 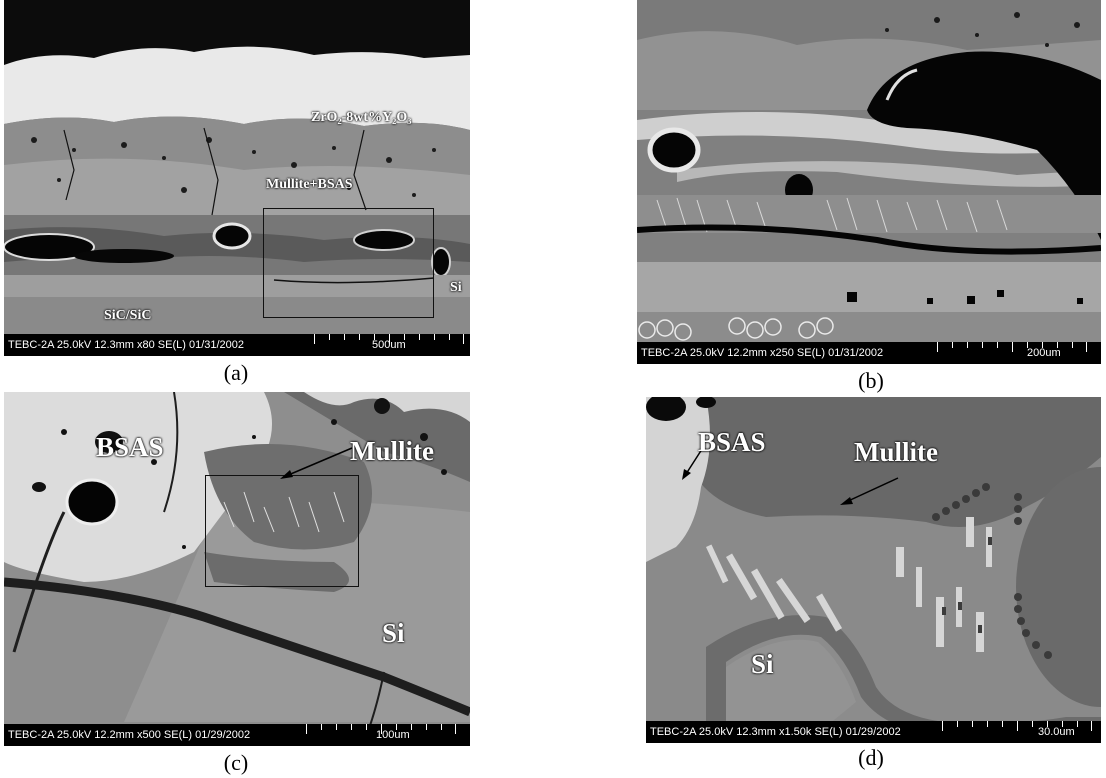 What do you see at coordinates (393, 735) in the screenshot?
I see `scale-bar-label: 100um` at bounding box center [393, 735].